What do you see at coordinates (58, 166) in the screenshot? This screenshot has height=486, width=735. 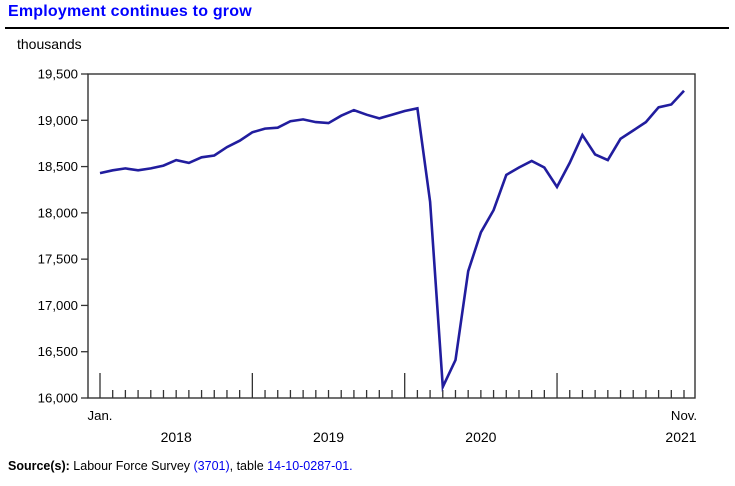 I see `y-axis-tick-label: 18,500` at bounding box center [58, 166].